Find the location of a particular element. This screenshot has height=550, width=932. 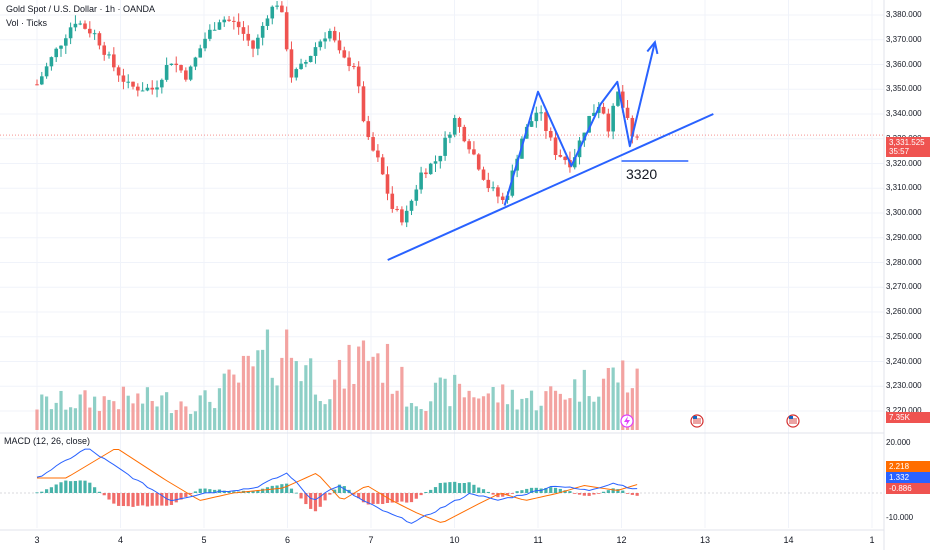

histogram-tag: -0.886 is located at coordinates (908, 488).